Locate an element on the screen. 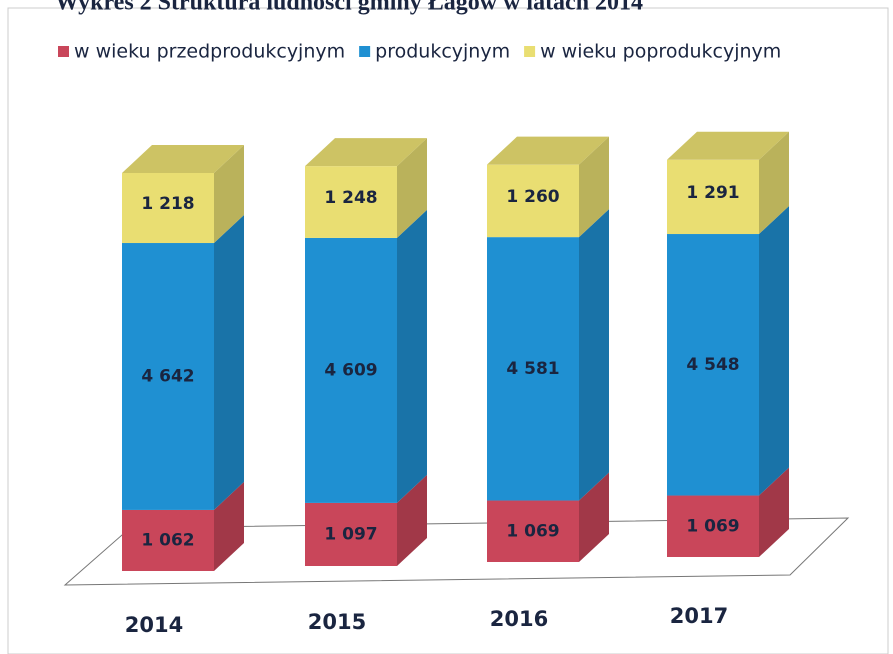 This screenshot has height=654, width=893. legend-label: w wieku poprodukcyjnym is located at coordinates (660, 52).